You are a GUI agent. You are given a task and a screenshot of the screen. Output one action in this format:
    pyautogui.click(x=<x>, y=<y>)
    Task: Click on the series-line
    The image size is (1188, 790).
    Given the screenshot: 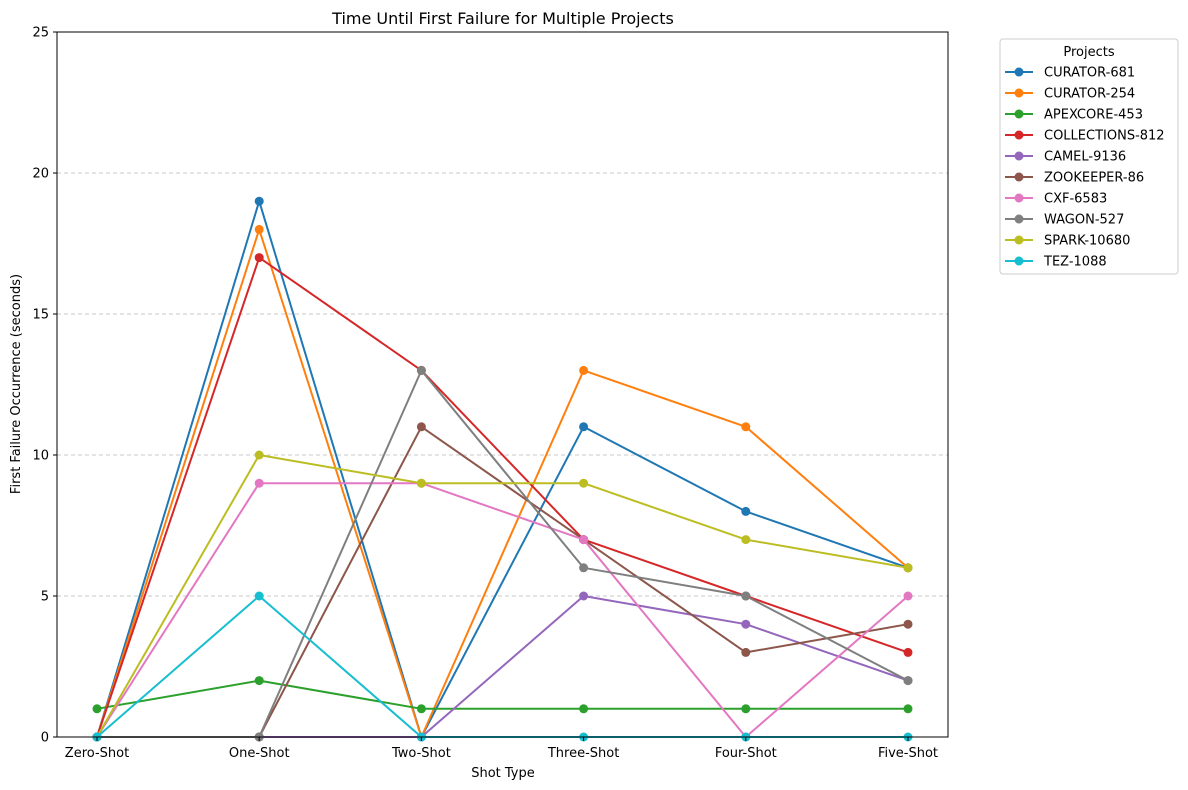 What is the action you would take?
    pyautogui.click(x=502, y=694)
    